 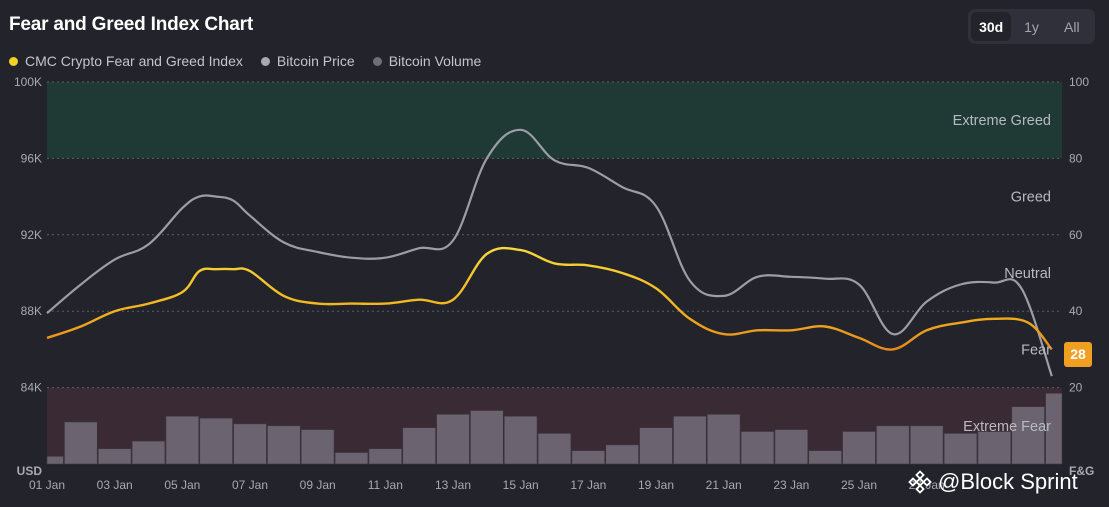 I want to click on chart-title: Fear and Greed Index Chart, so click(x=131, y=24).